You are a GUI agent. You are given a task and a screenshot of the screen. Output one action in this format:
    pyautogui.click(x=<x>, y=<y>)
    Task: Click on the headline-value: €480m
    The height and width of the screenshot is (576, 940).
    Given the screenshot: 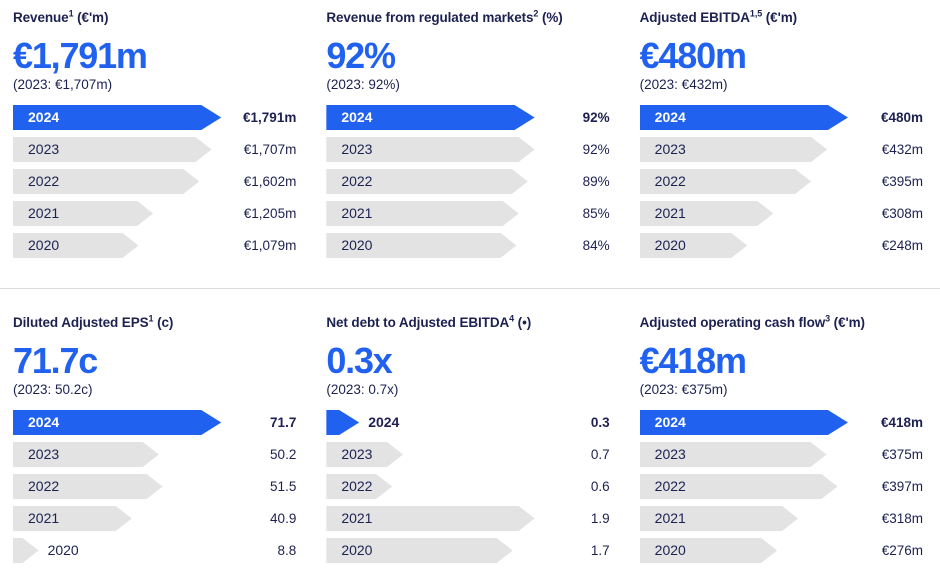 What is the action you would take?
    pyautogui.click(x=693, y=55)
    